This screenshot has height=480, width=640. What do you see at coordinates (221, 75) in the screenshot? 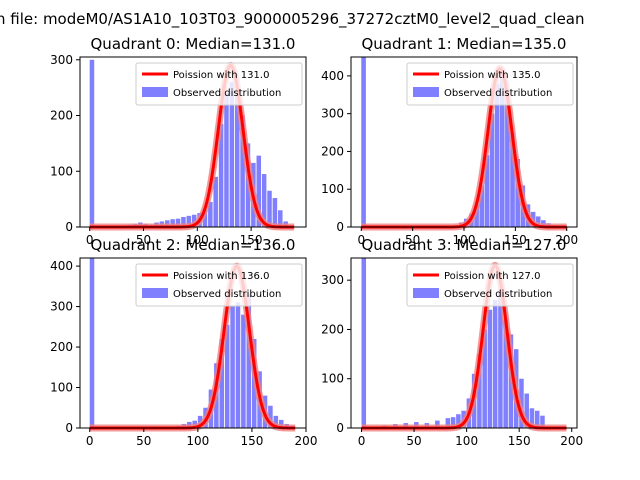
I see `legend-label-poisson: Poission with 131.0` at bounding box center [221, 75].